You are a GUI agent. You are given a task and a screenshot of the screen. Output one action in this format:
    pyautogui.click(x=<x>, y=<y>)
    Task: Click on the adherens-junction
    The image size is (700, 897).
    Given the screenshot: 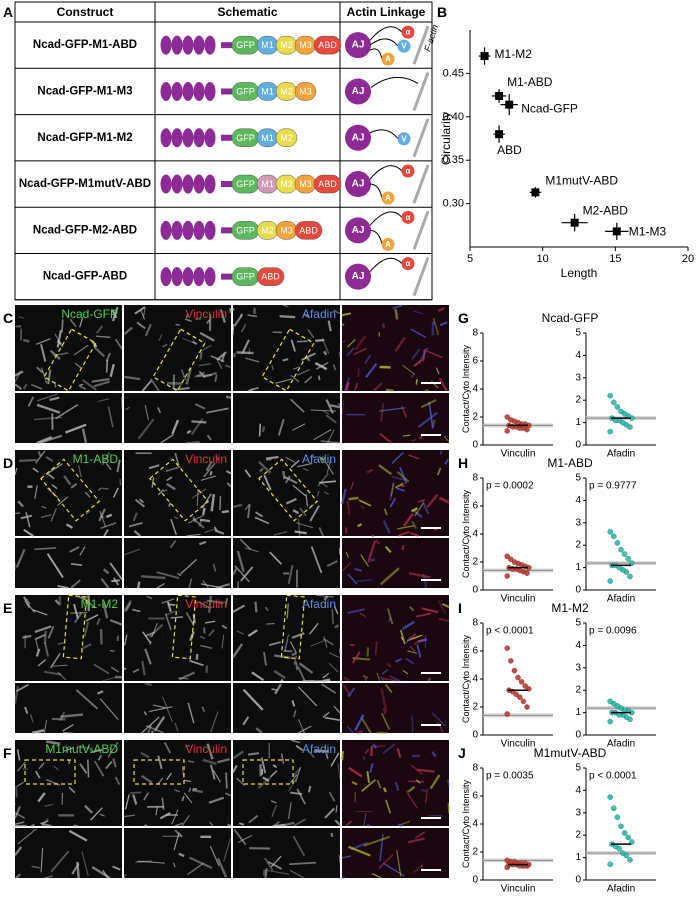 What is the action you would take?
    pyautogui.click(x=358, y=230)
    